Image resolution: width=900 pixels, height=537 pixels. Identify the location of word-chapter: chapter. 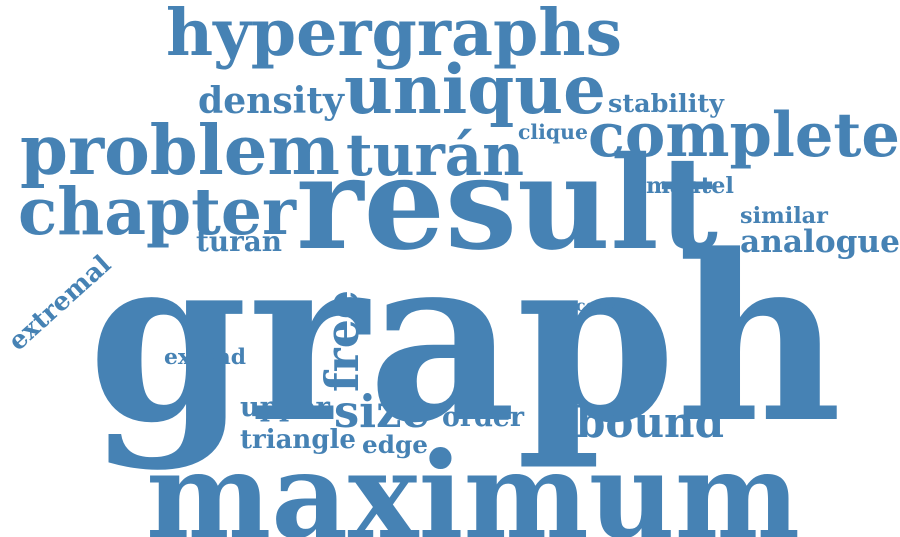
(157, 211).